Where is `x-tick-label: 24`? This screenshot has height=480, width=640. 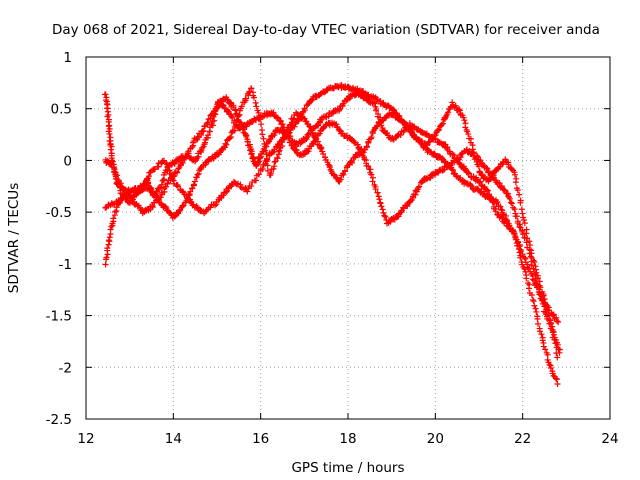
x-tick-label: 24 is located at coordinates (609, 439).